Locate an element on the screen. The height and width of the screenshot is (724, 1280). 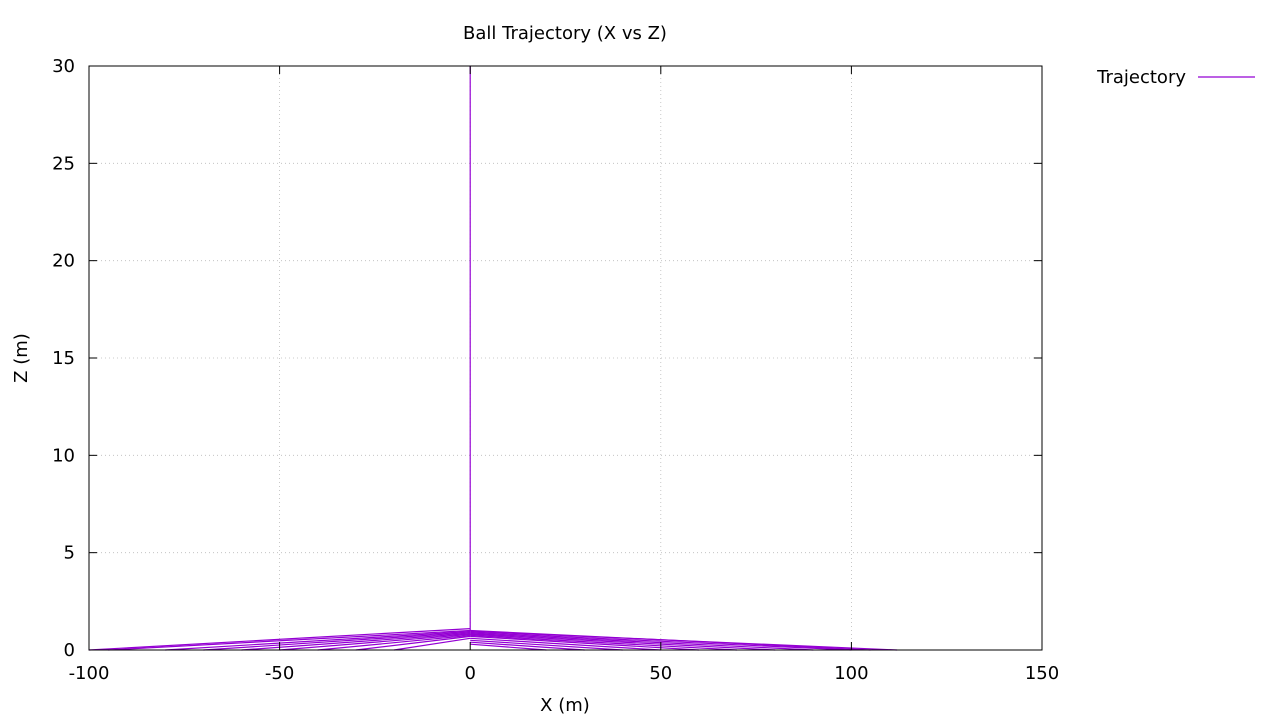
y-tick-label: 0 is located at coordinates (69, 650).